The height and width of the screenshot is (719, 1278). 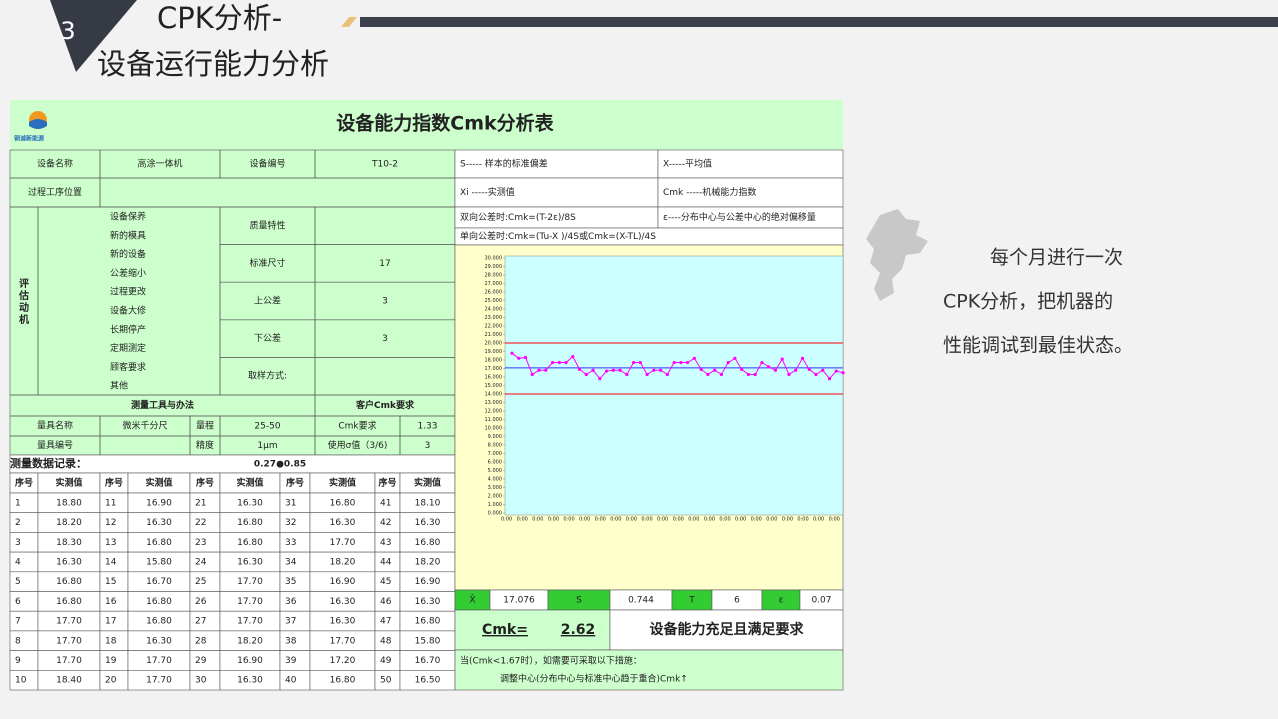 What do you see at coordinates (819, 22) in the screenshot?
I see `header-bar` at bounding box center [819, 22].